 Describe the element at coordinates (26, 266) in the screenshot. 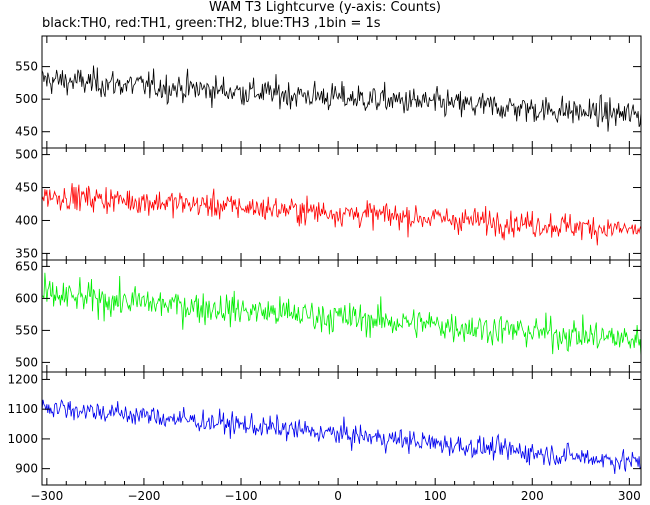

I see `y-tick-label: 650` at that location.